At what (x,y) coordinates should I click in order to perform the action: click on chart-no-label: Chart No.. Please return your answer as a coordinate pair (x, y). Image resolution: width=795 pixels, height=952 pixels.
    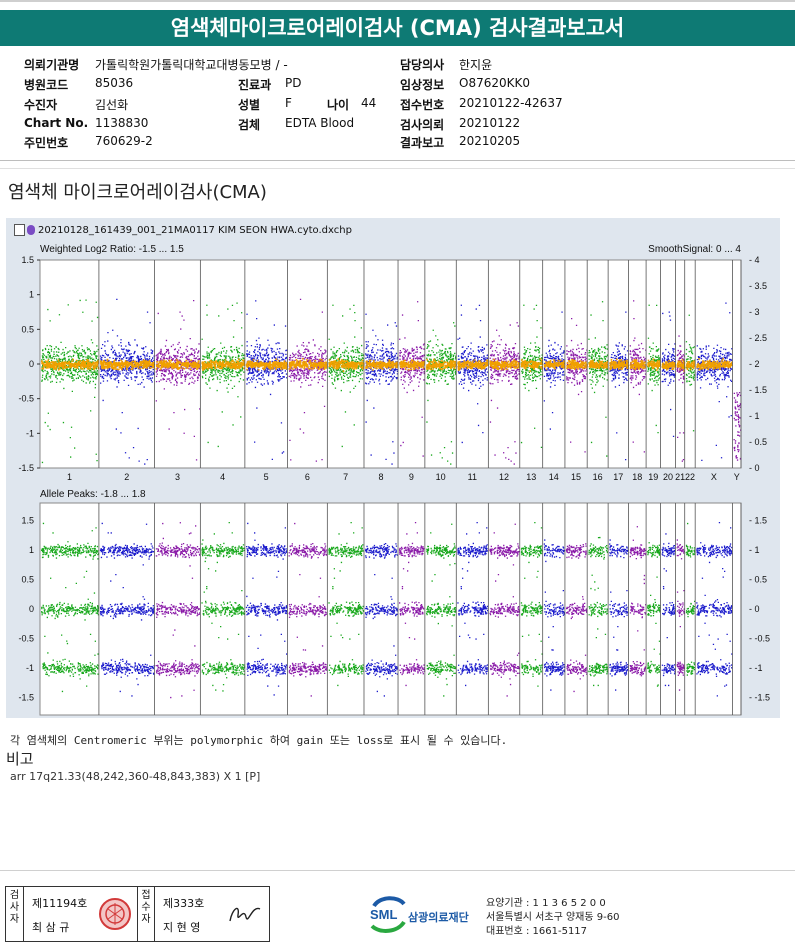
    Looking at the image, I should click on (56, 123).